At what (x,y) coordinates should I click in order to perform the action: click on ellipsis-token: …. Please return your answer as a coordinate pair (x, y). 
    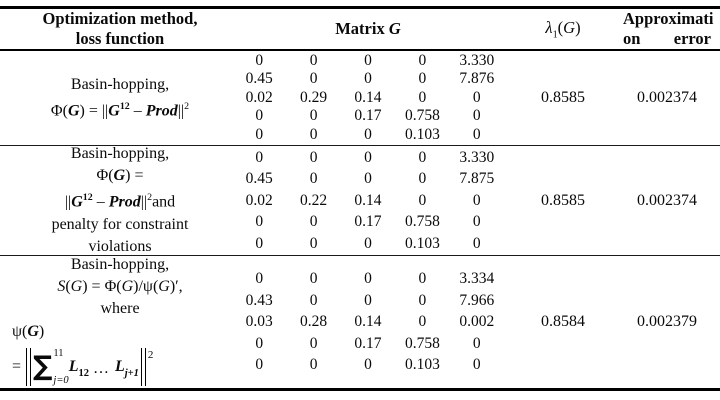
    Looking at the image, I should click on (101, 368).